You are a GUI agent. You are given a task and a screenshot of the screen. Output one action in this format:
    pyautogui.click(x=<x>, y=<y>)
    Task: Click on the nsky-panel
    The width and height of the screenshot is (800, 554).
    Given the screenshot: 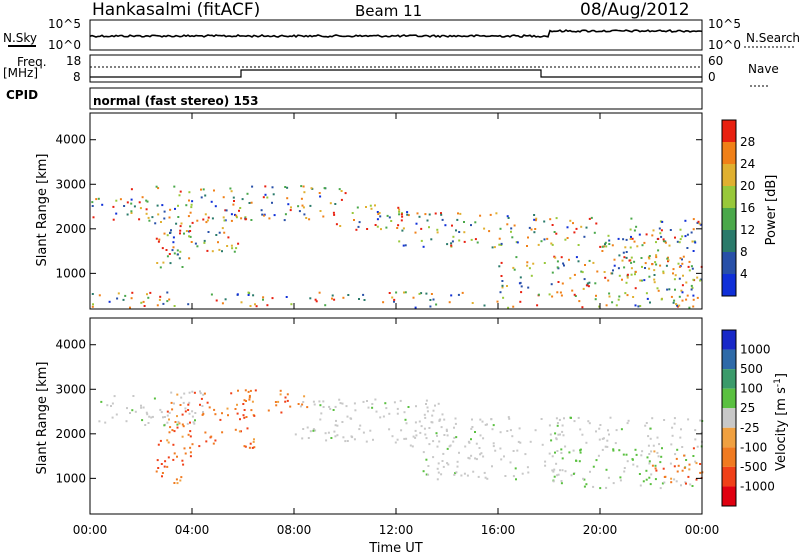 What is the action you would take?
    pyautogui.click(x=402, y=35)
    